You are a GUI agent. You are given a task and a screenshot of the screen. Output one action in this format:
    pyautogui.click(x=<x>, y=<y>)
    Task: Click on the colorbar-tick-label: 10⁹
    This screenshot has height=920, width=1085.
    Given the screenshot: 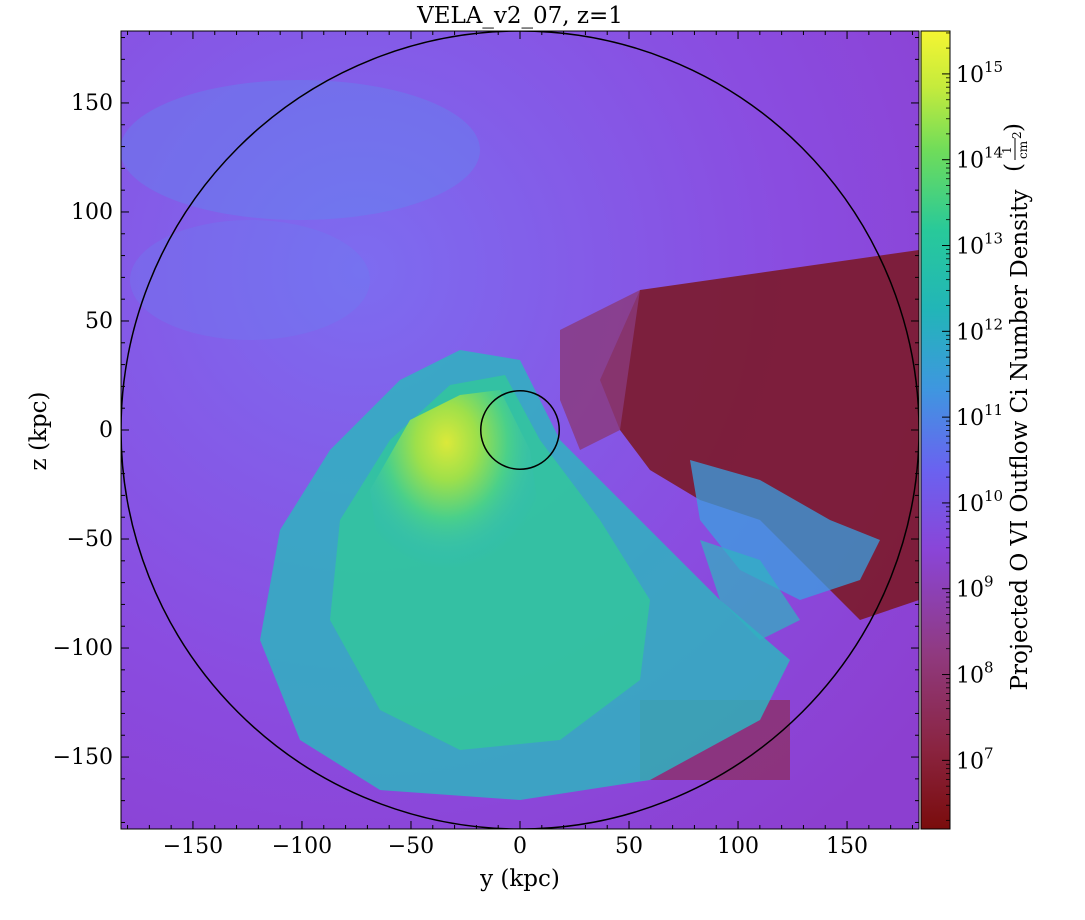 What is the action you would take?
    pyautogui.click(x=975, y=588)
    